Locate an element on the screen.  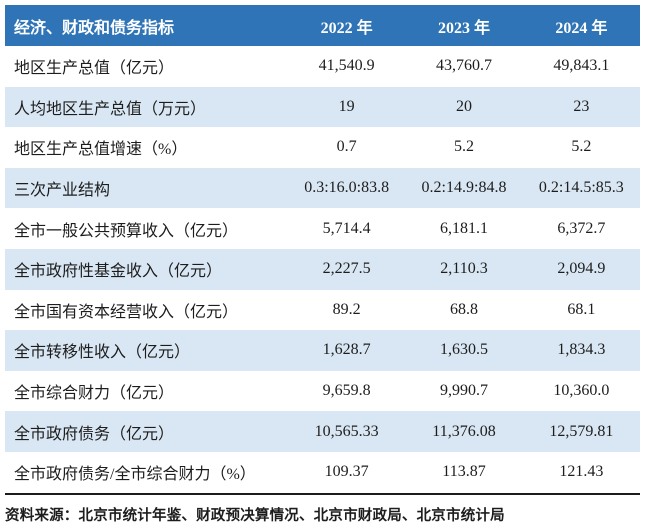
header-year-2024: 2024 年 is located at coordinates (581, 28).